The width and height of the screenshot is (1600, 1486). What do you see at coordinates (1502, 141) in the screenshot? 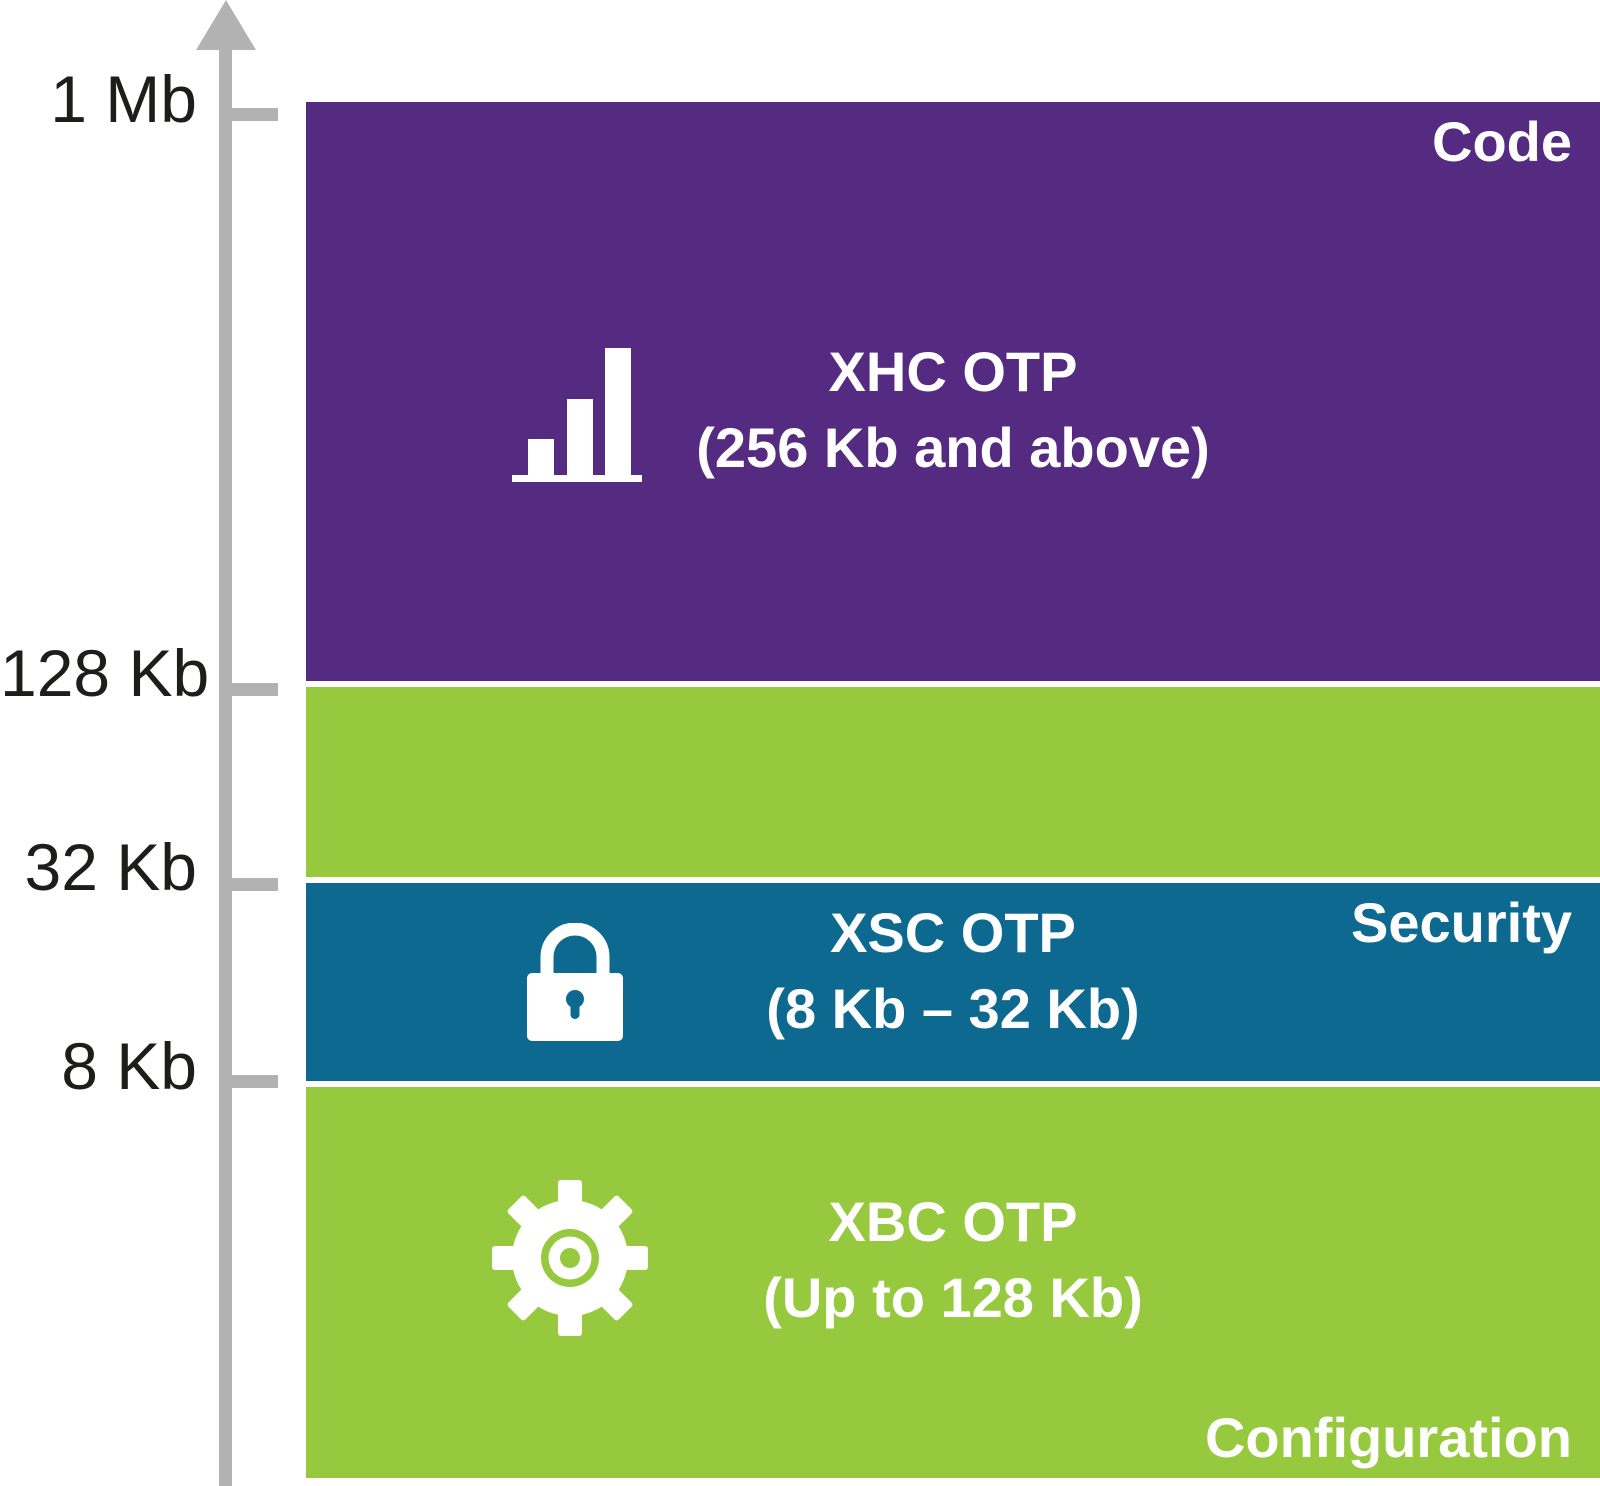
I see `category-label-code: Code` at bounding box center [1502, 141].